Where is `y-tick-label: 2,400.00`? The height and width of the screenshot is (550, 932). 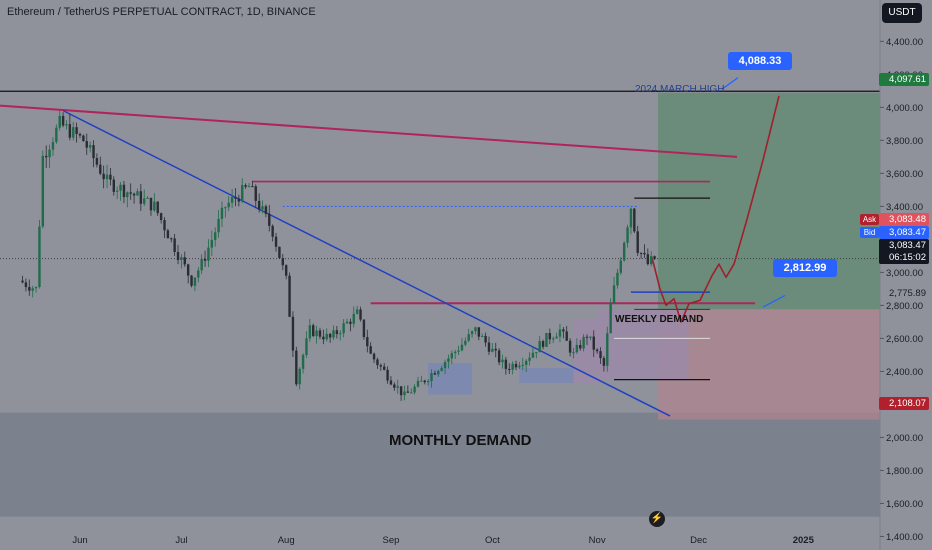 y-tick-label: 2,400.00 is located at coordinates (904, 372).